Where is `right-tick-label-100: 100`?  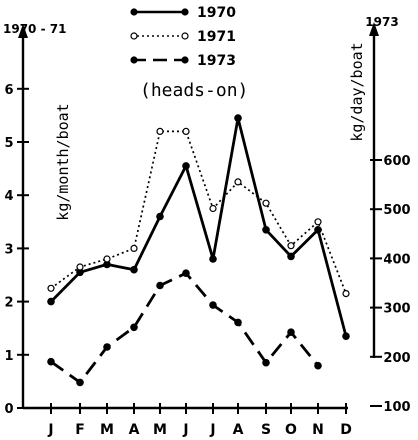 right-tick-label-100: 100 is located at coordinates (396, 407).